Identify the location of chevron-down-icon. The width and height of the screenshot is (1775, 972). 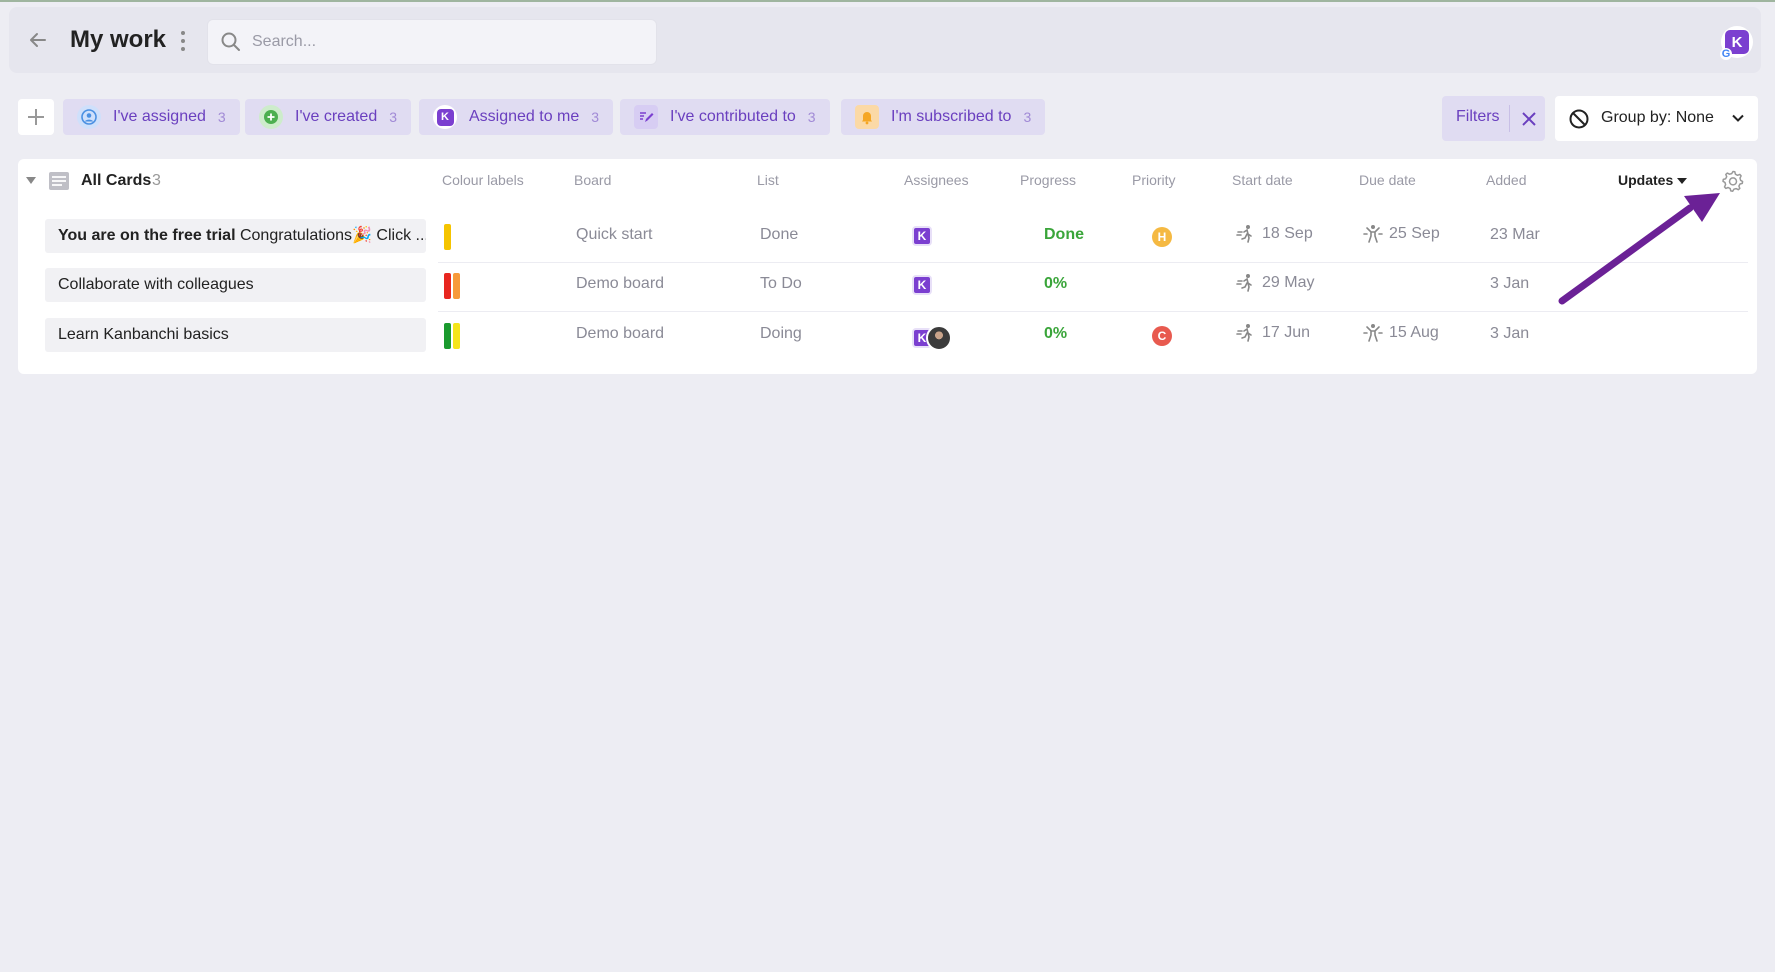
(1738, 118).